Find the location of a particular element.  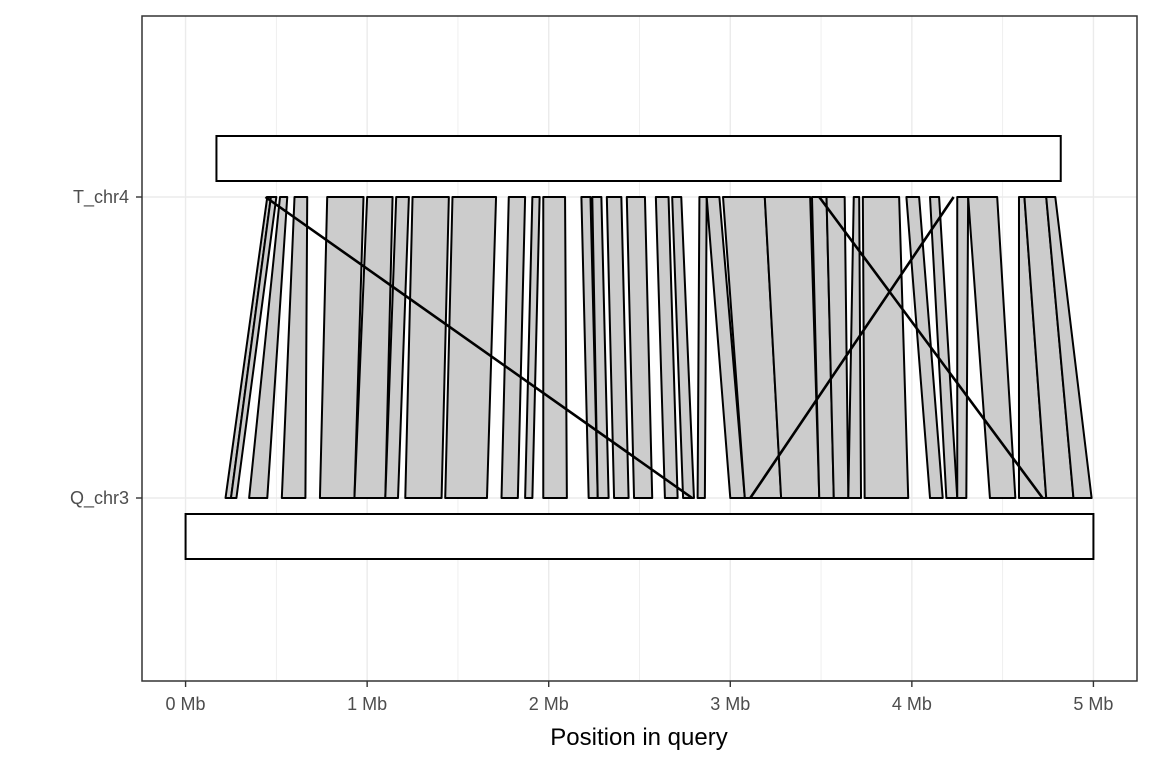

x-tick-label: 1 Mb is located at coordinates (367, 704).